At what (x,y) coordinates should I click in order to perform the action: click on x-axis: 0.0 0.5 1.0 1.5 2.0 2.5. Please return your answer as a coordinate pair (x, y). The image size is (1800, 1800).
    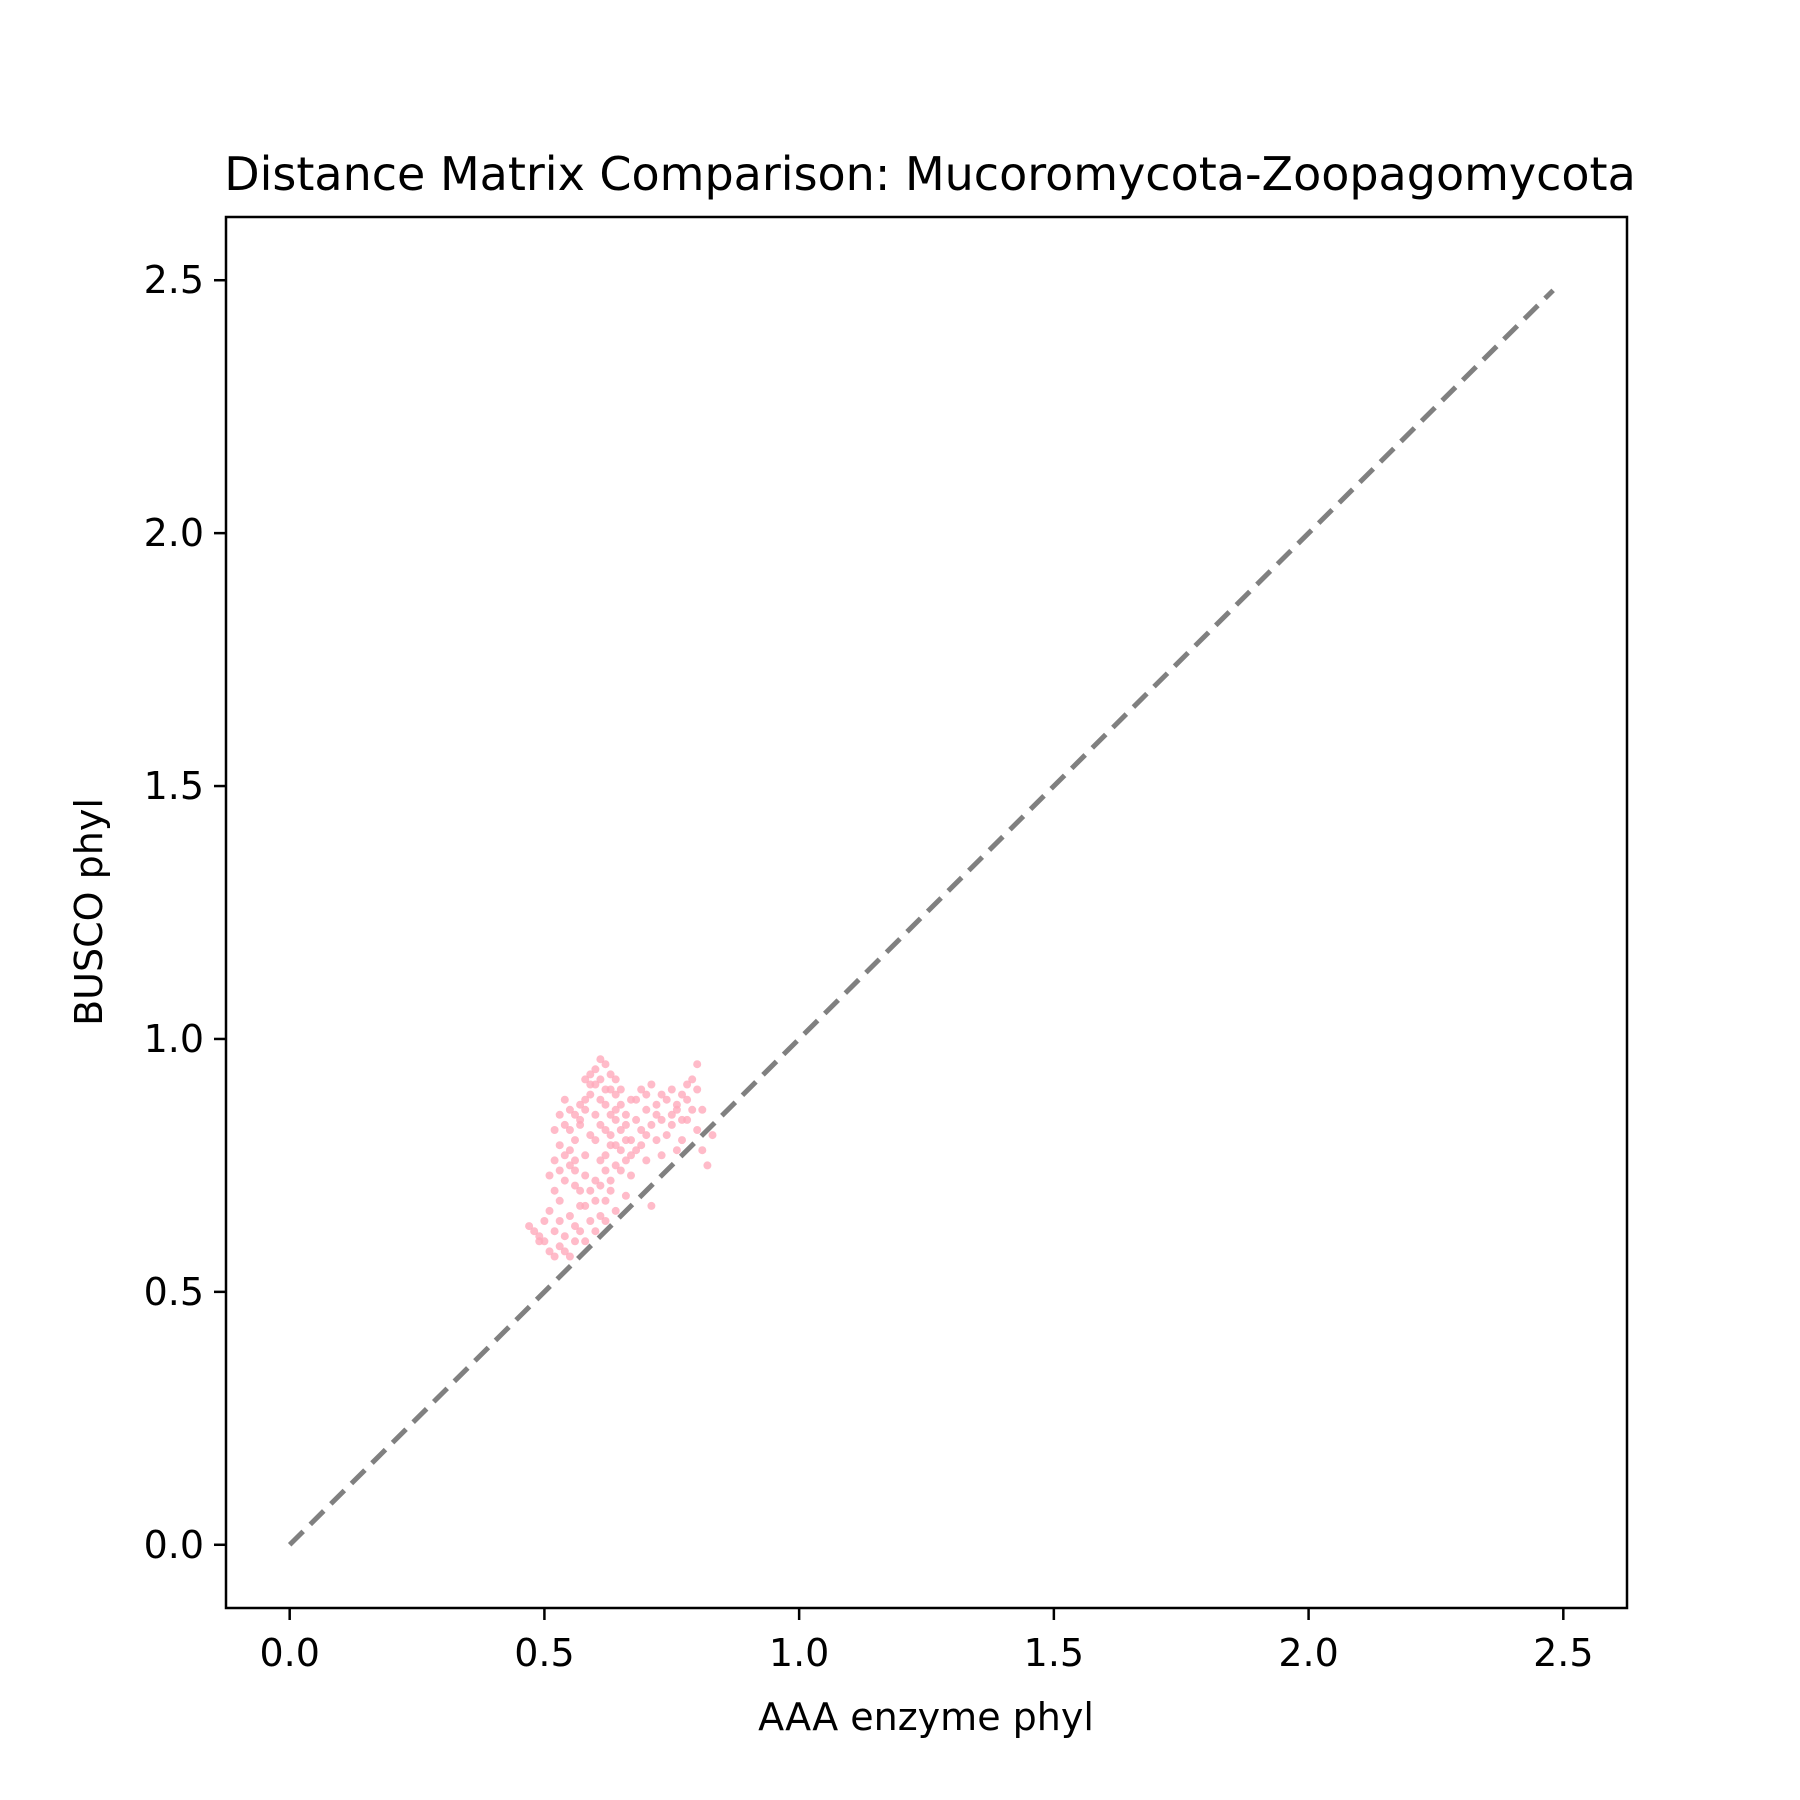
    Looking at the image, I should click on (926, 1641).